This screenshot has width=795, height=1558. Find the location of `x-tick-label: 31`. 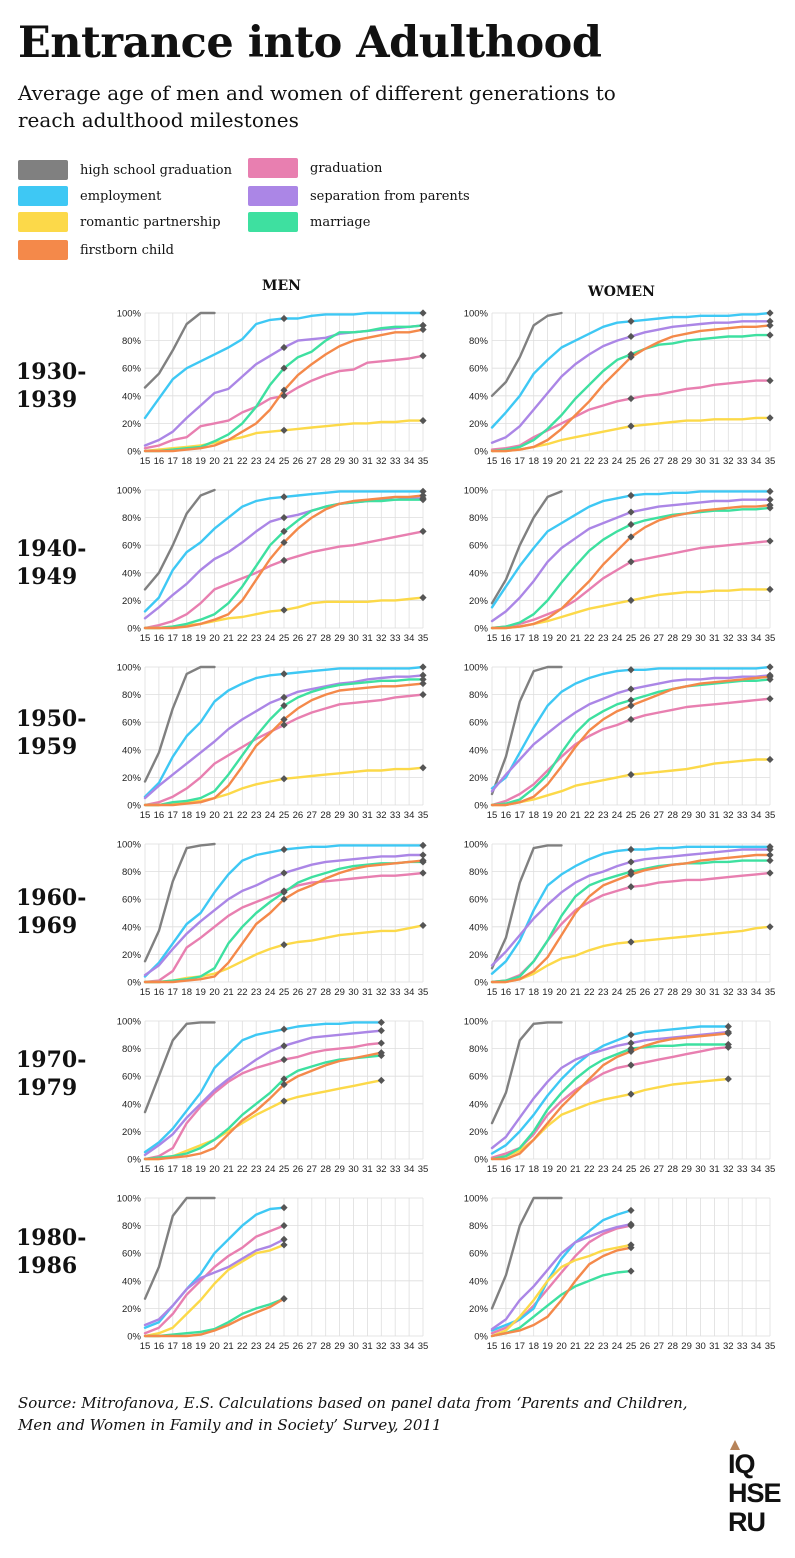

x-tick-label: 31 is located at coordinates (367, 815).